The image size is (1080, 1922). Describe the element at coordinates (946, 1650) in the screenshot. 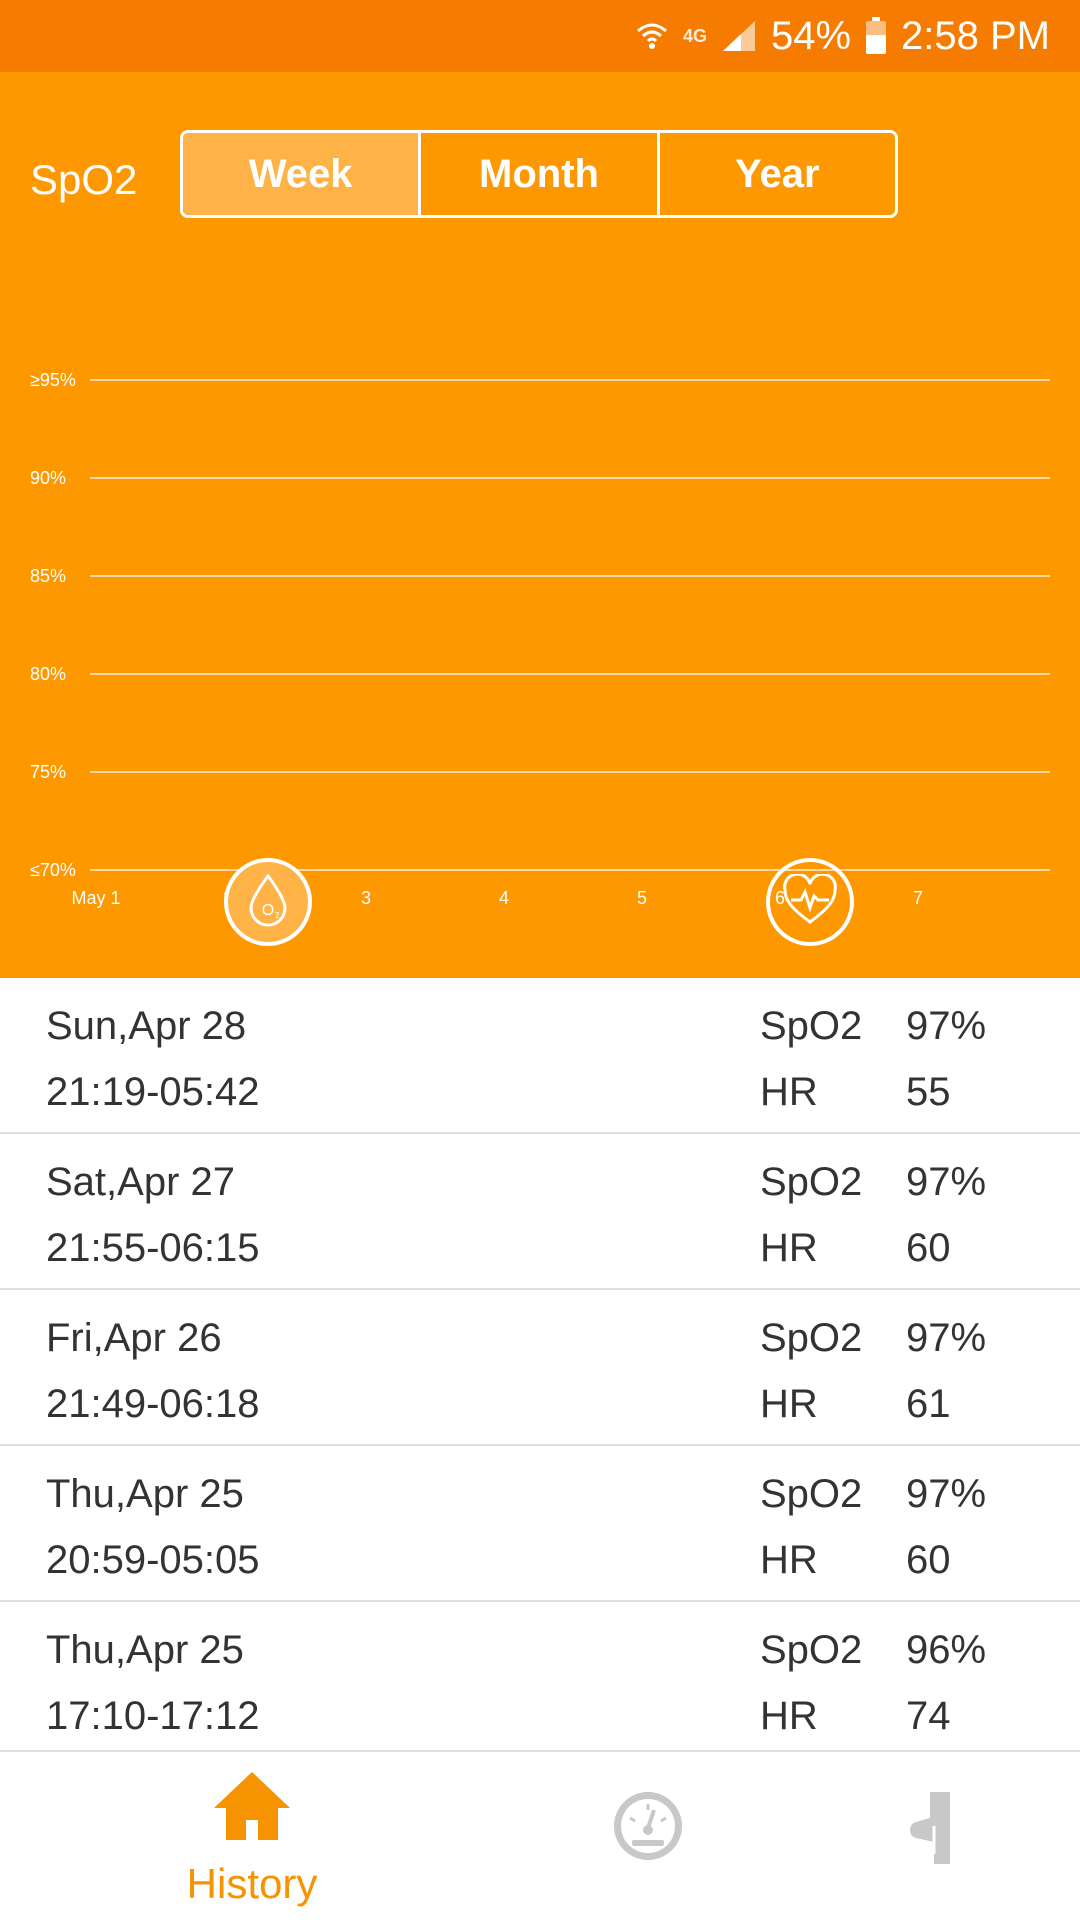

I see `spo2-value: 96%` at that location.